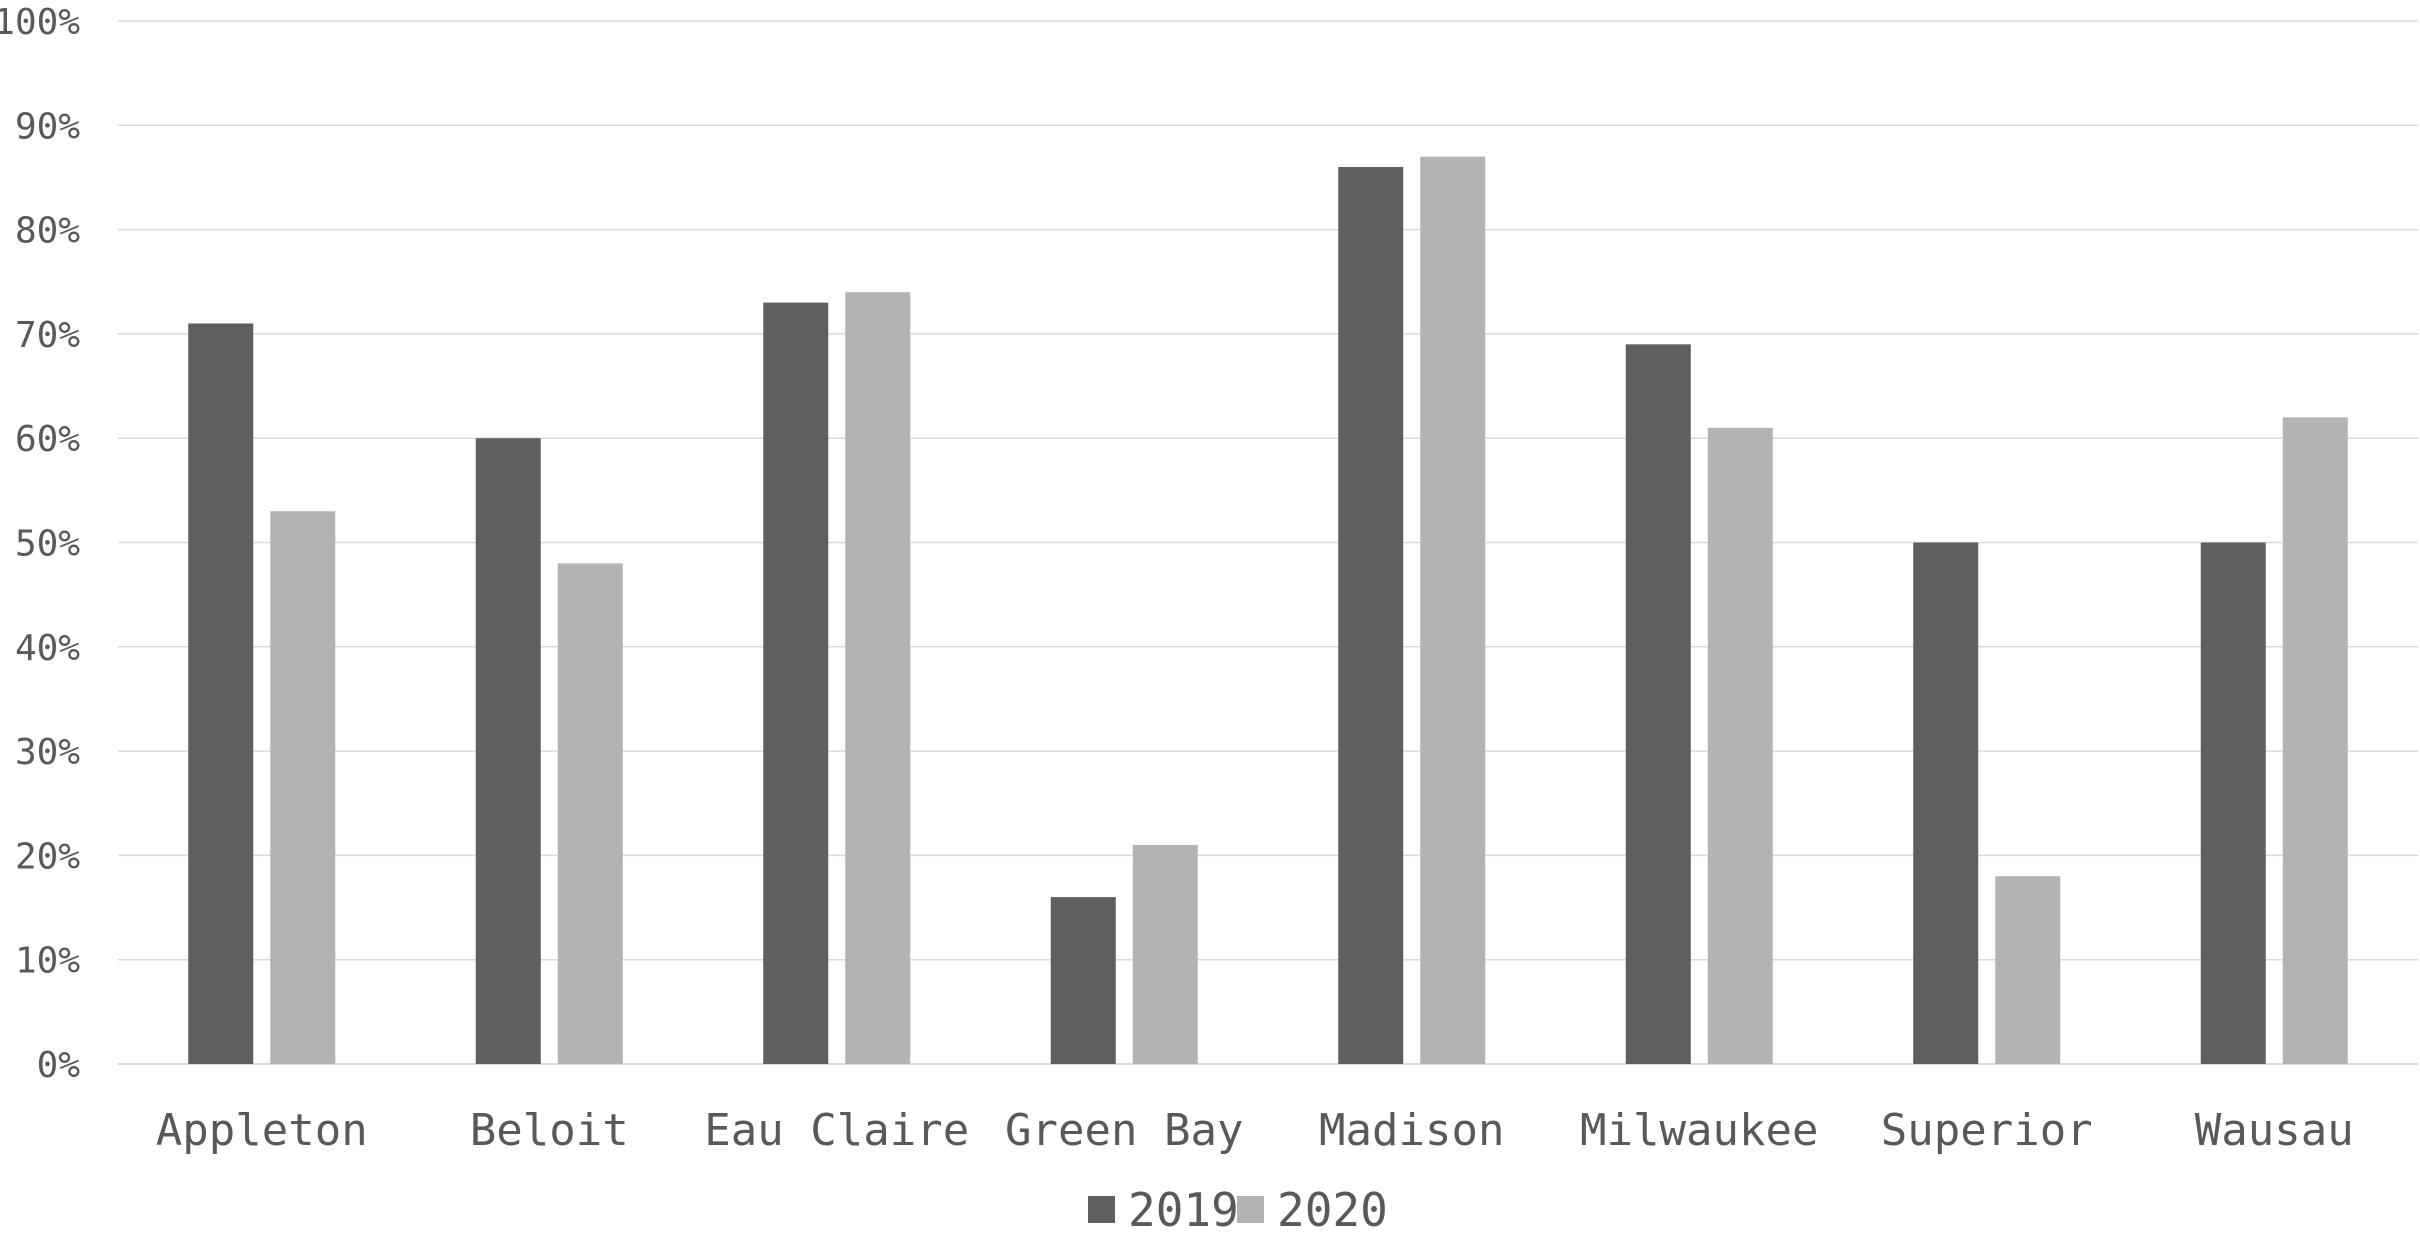 This screenshot has height=1239, width=2420. What do you see at coordinates (836, 1130) in the screenshot?
I see `x-category-label: Eau Claire` at bounding box center [836, 1130].